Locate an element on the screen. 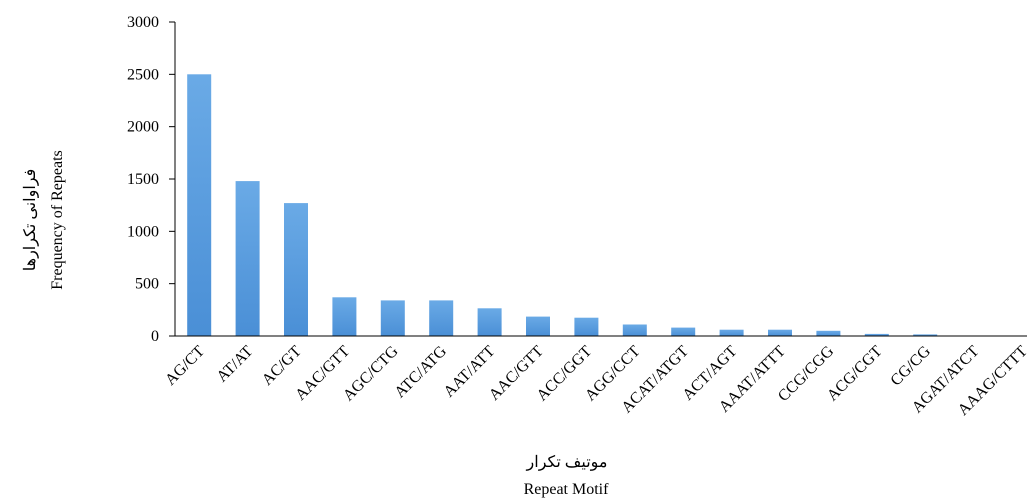  y-tick-label: 1500 is located at coordinates (143, 179).